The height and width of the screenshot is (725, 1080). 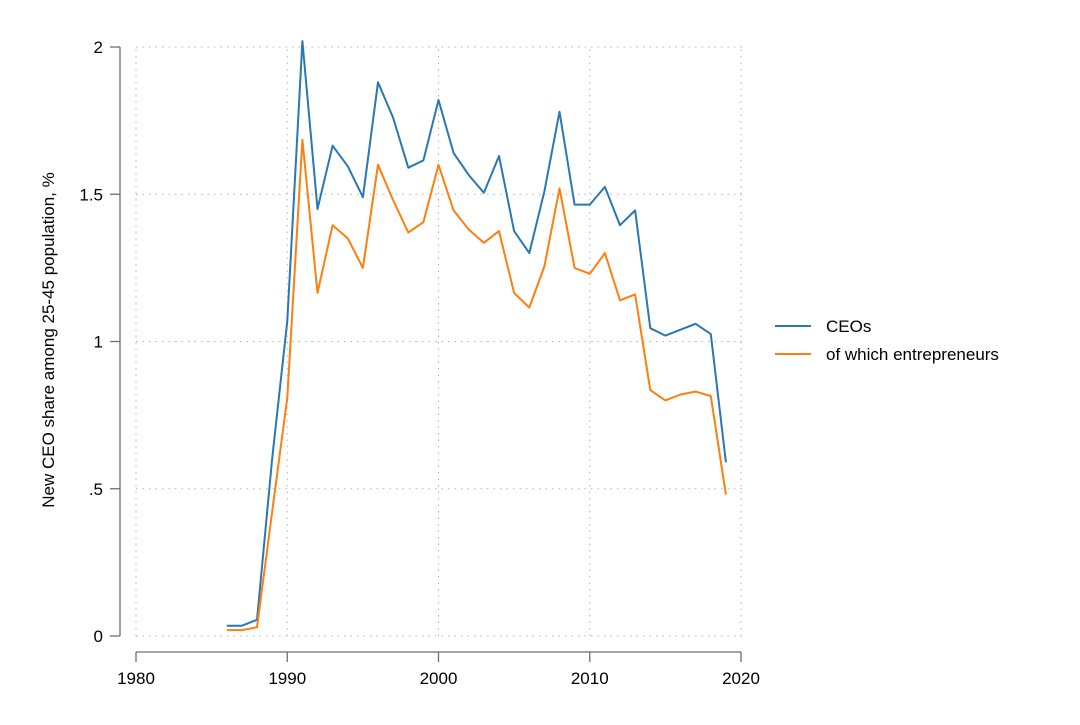 I want to click on x-tick-label: 2000, so click(x=439, y=678).